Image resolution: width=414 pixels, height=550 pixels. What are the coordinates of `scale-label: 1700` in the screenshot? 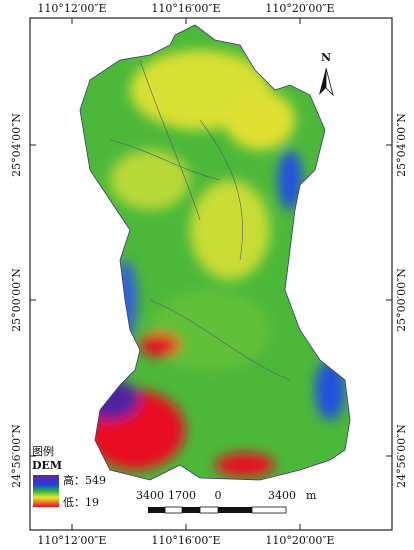 It's located at (182, 495).